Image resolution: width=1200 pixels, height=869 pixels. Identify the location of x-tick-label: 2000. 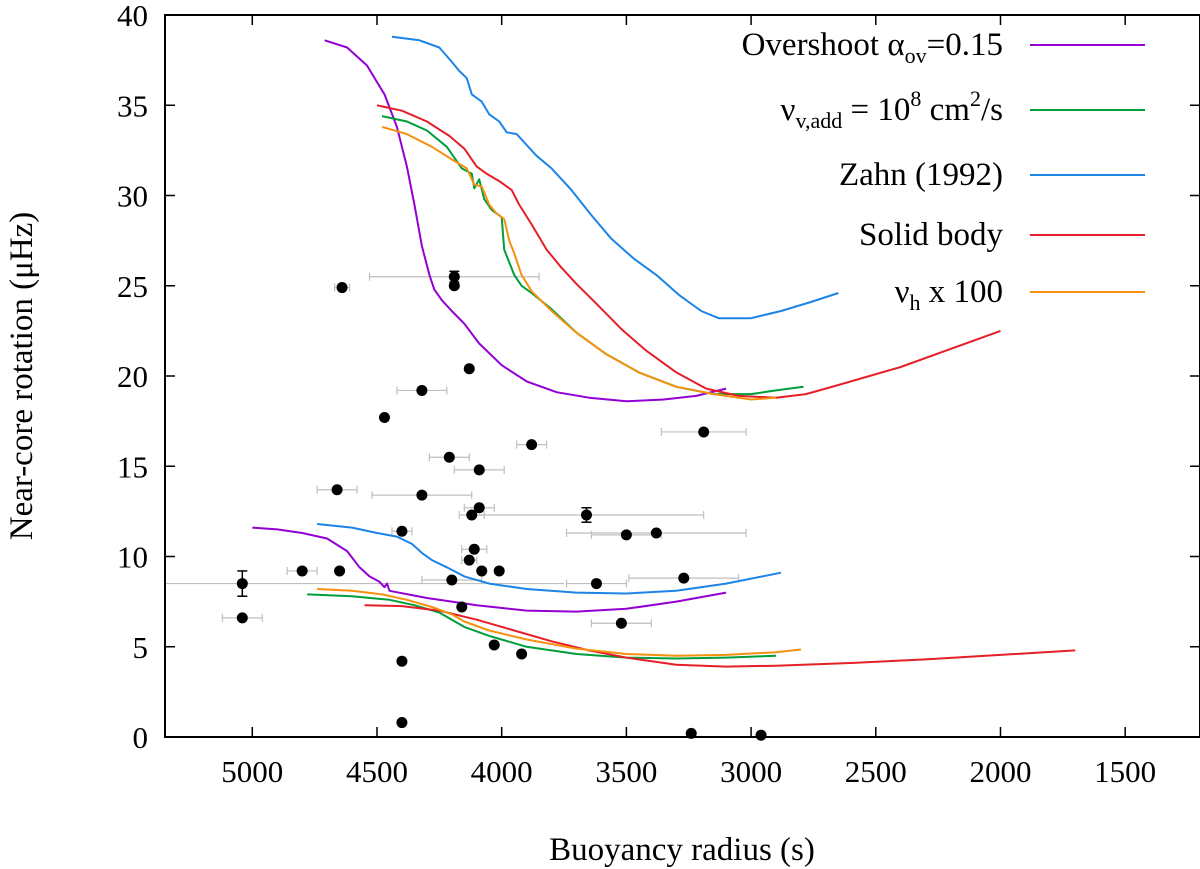
(1000, 771).